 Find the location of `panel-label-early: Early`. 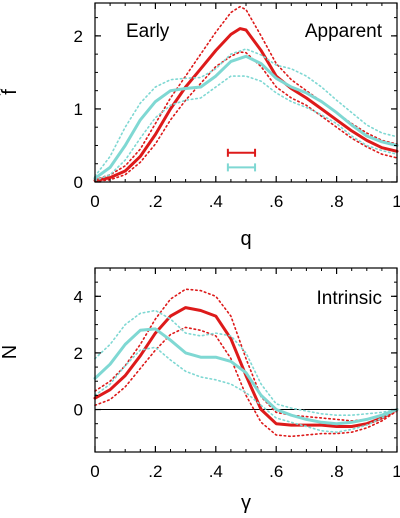

panel-label-early: Early is located at coordinates (148, 31).